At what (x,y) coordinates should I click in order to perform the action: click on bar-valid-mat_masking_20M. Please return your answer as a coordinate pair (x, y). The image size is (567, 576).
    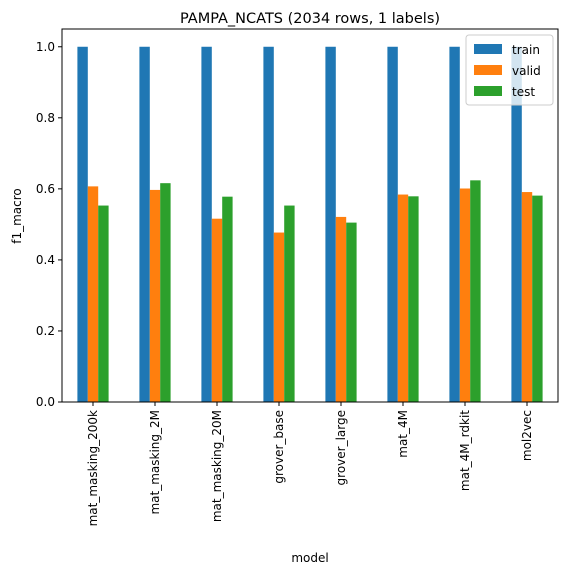
    Looking at the image, I should click on (217, 310).